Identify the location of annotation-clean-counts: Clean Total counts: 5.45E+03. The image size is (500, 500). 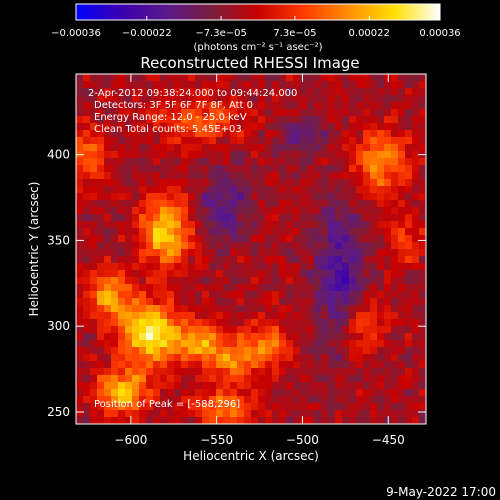
(168, 129).